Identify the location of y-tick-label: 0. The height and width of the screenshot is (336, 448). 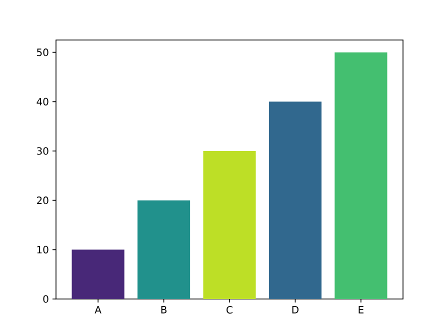
(45, 299).